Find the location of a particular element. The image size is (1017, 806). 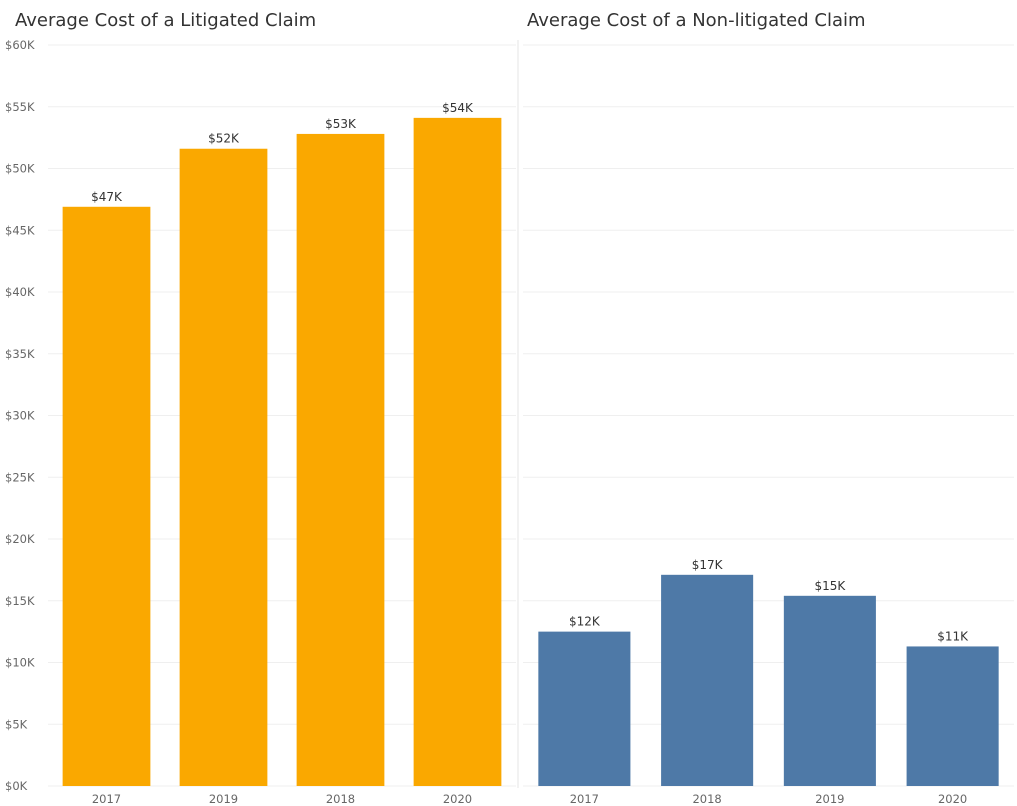

y-tick-label: $20K is located at coordinates (20, 539).